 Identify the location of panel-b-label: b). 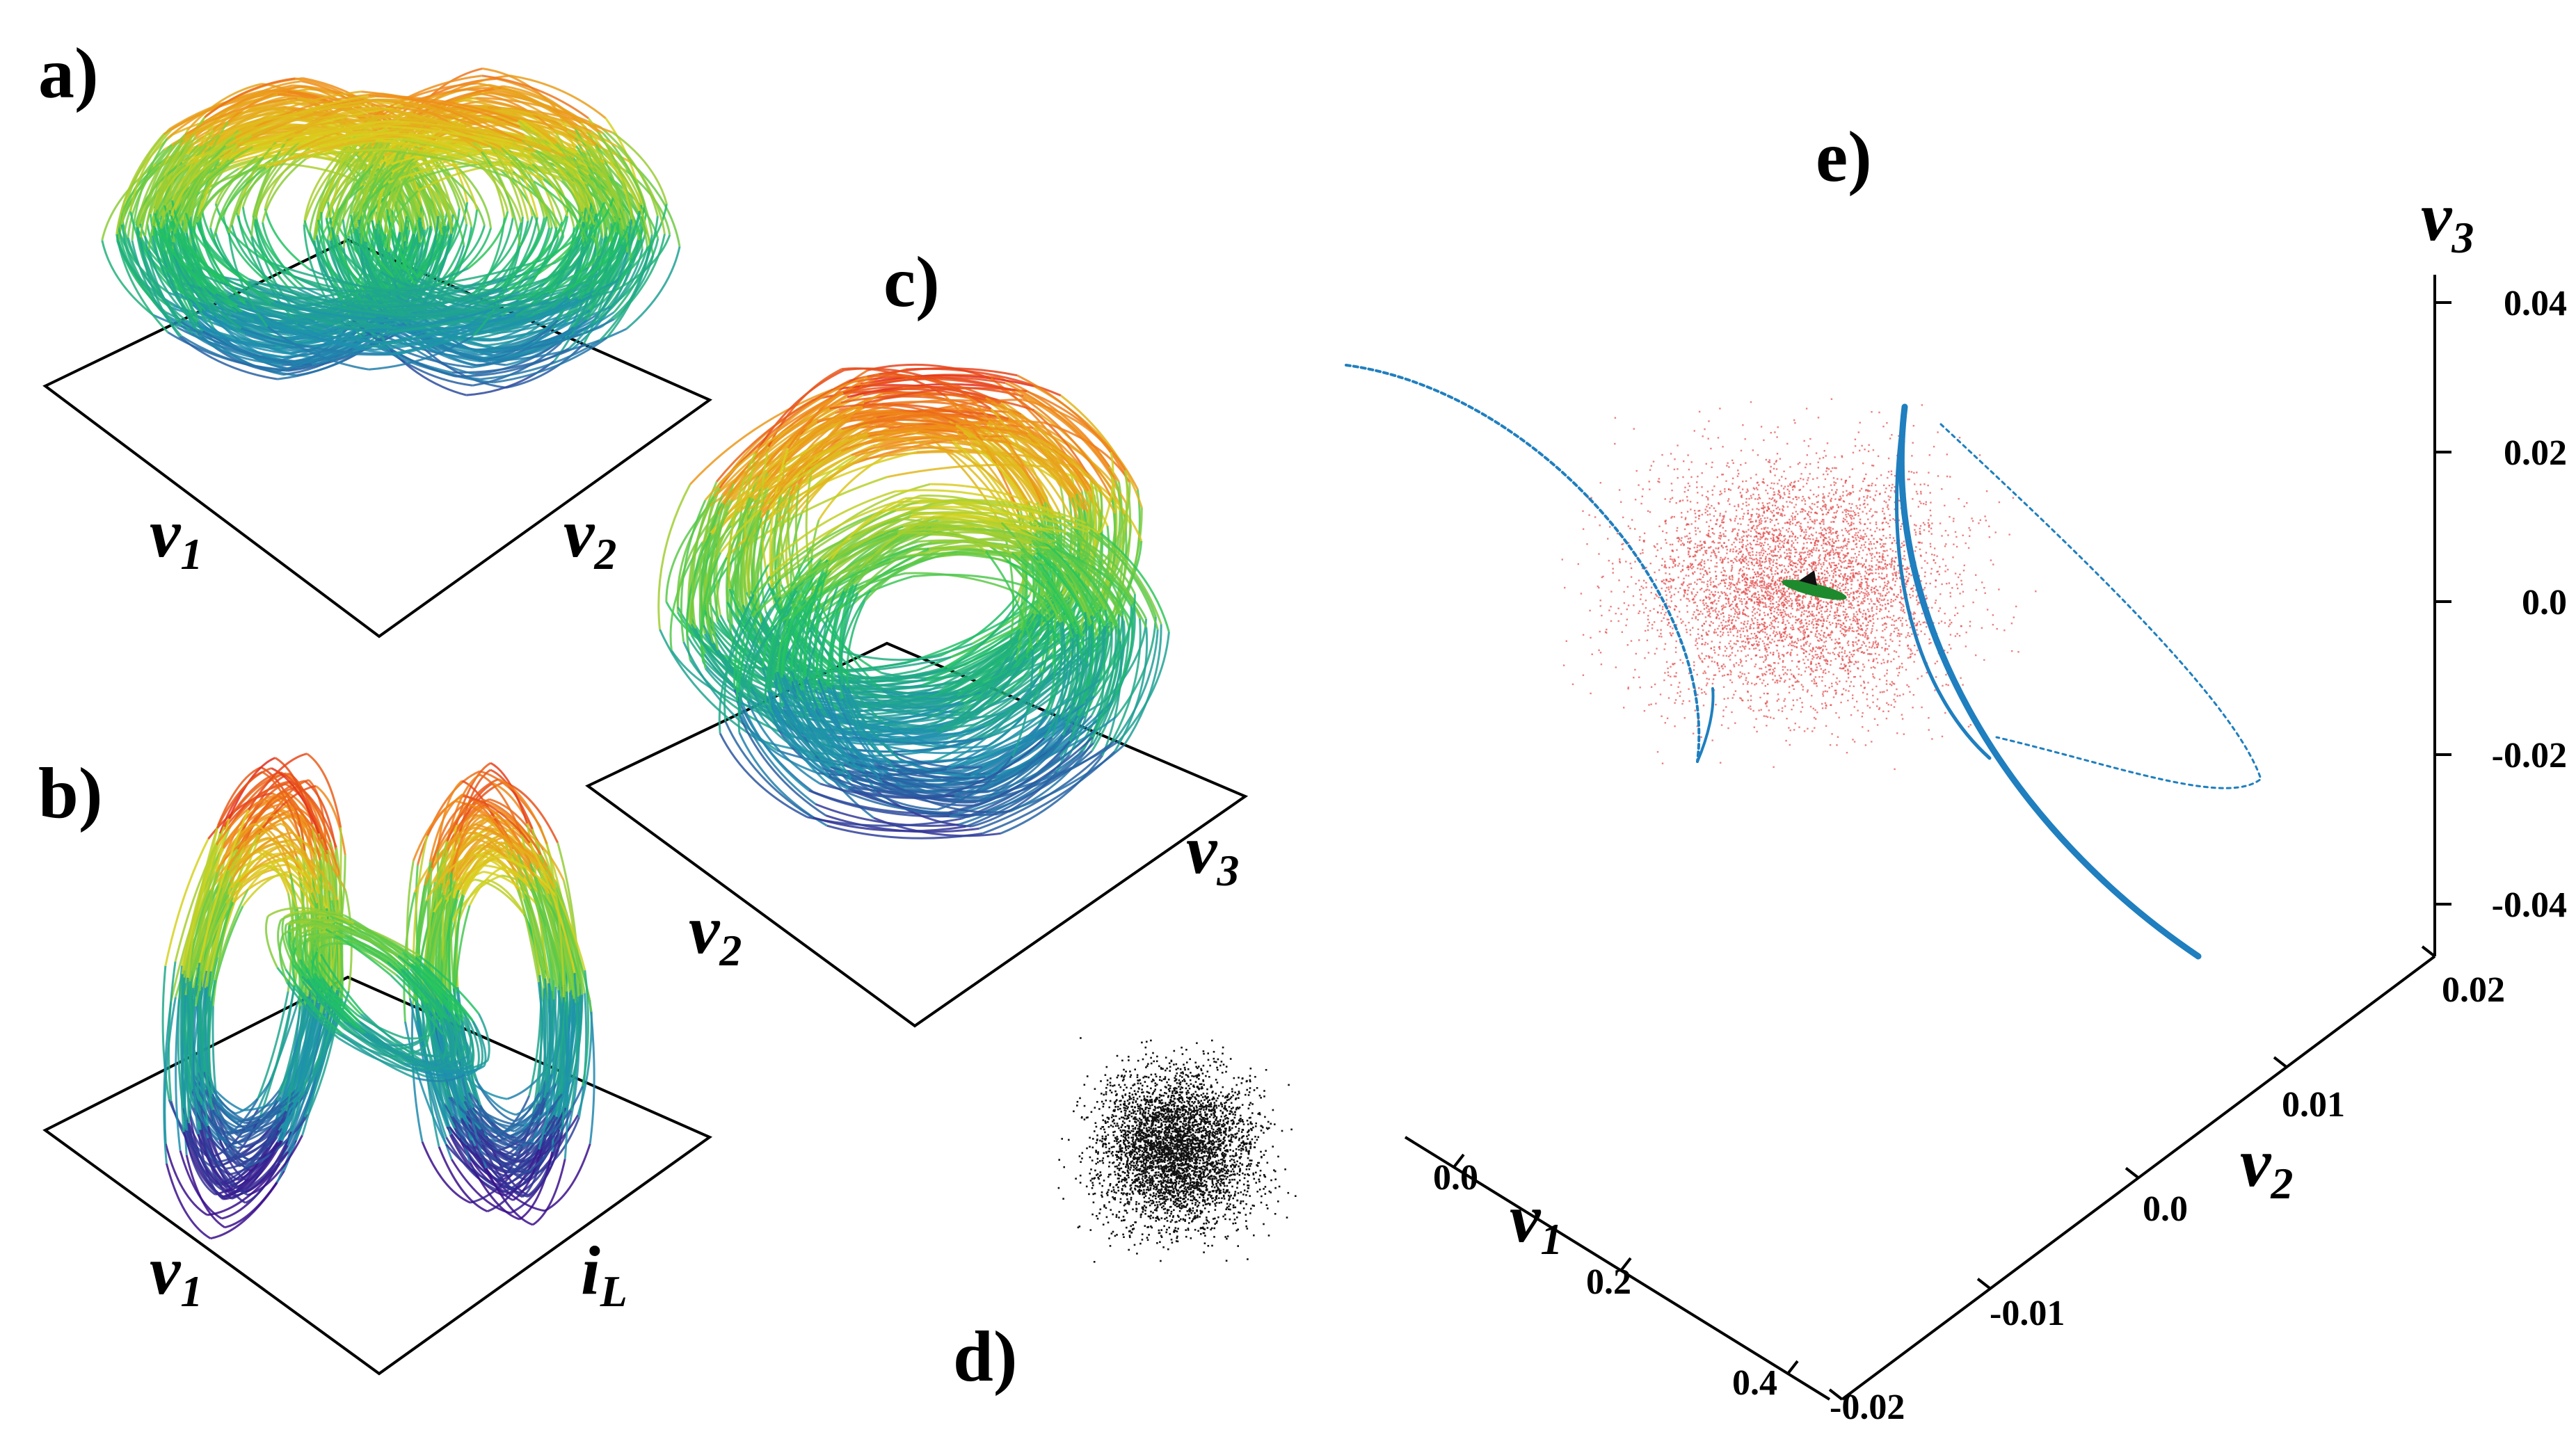
(70, 793).